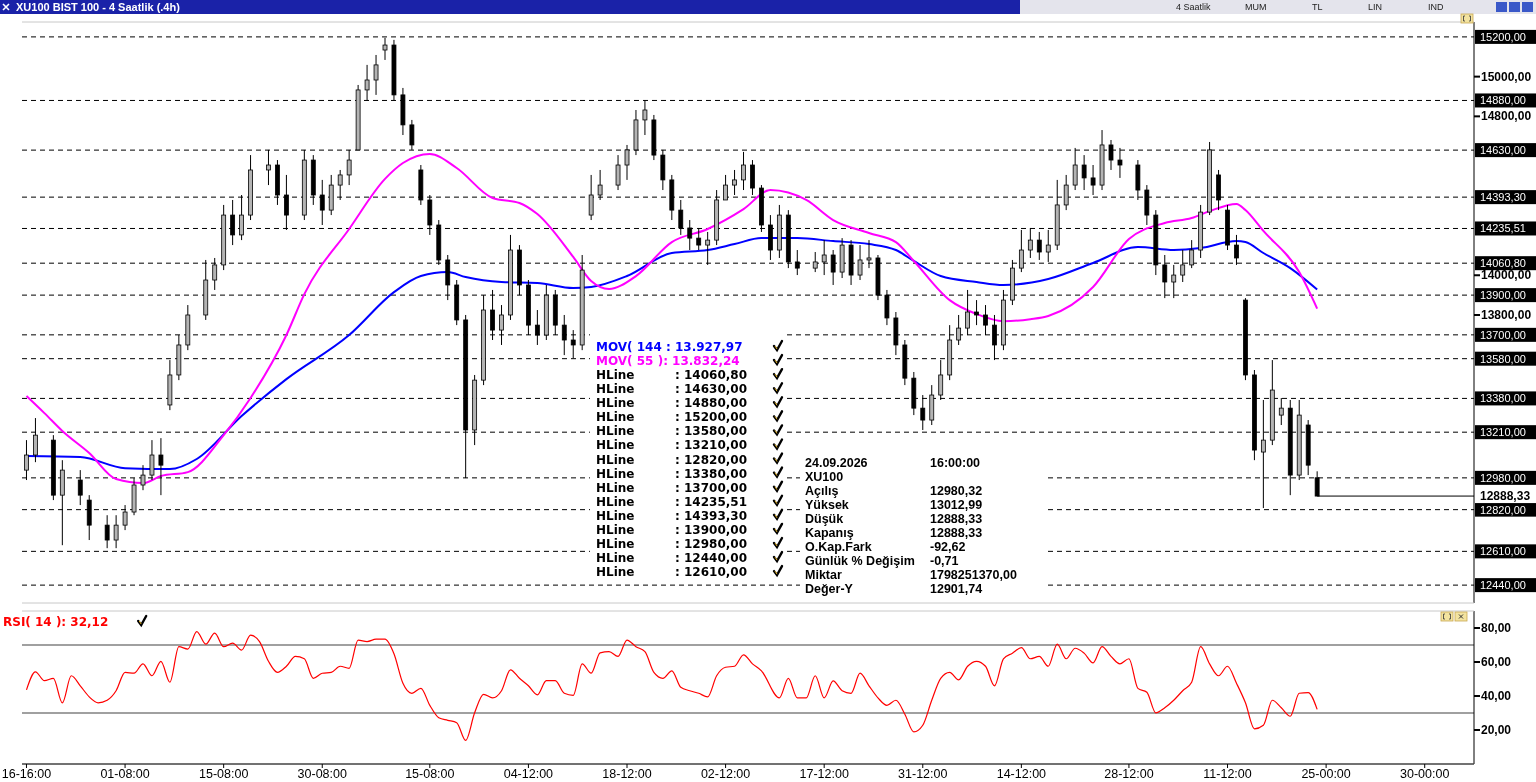  What do you see at coordinates (1496, 730) in the screenshot?
I see `y-tick-label: 20,00` at bounding box center [1496, 730].